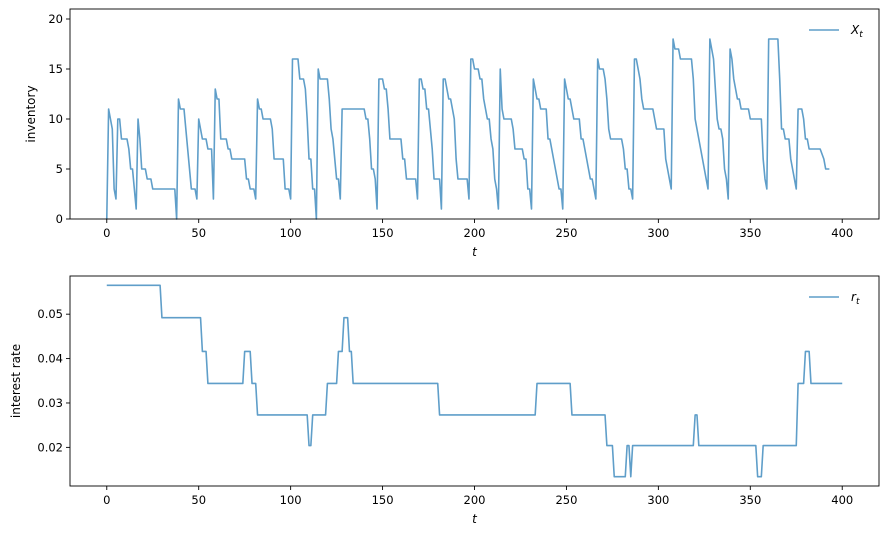 The width and height of the screenshot is (889, 540). I want to click on y-tick-label: 0.05, so click(50, 314).